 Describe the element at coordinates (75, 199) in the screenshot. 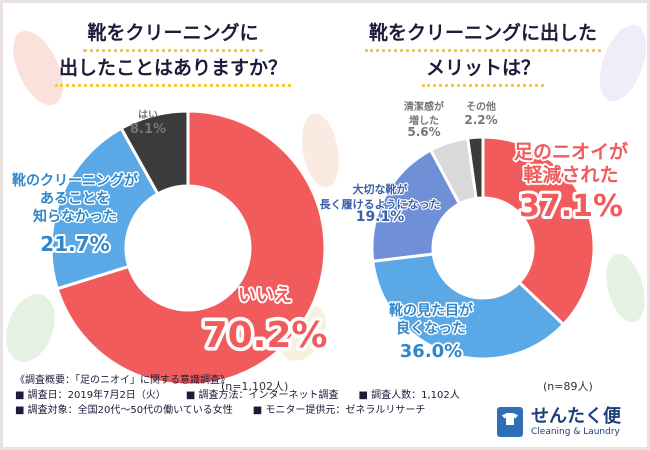

I see `slice-label: あることを` at that location.